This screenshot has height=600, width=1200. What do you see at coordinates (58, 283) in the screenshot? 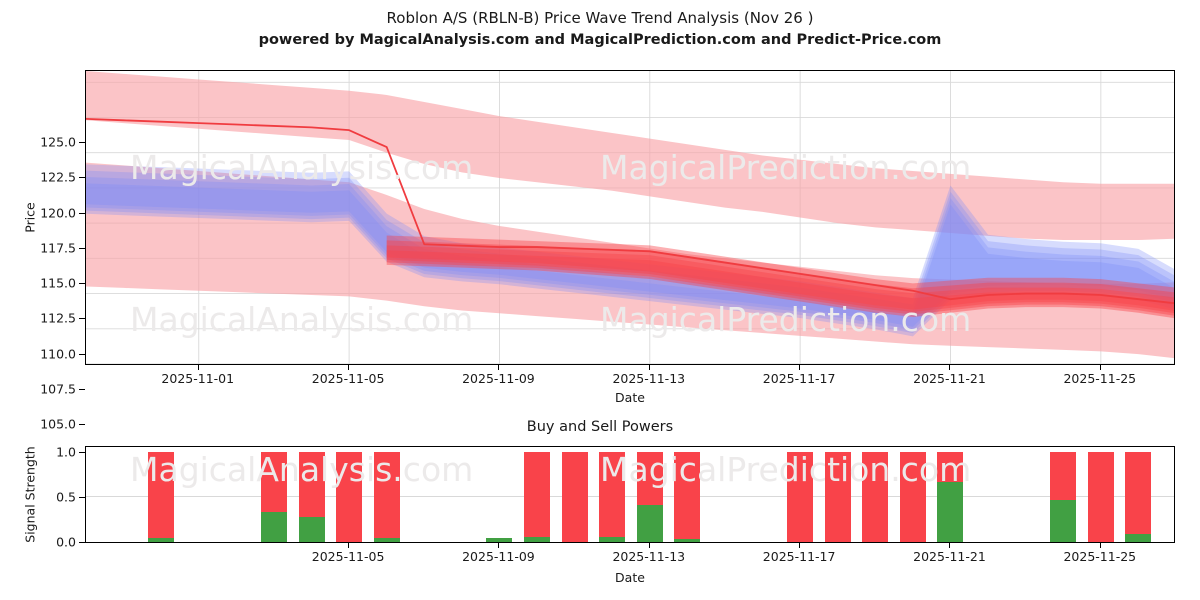
I see `price-y-tick-label: 115.0` at bounding box center [58, 283].